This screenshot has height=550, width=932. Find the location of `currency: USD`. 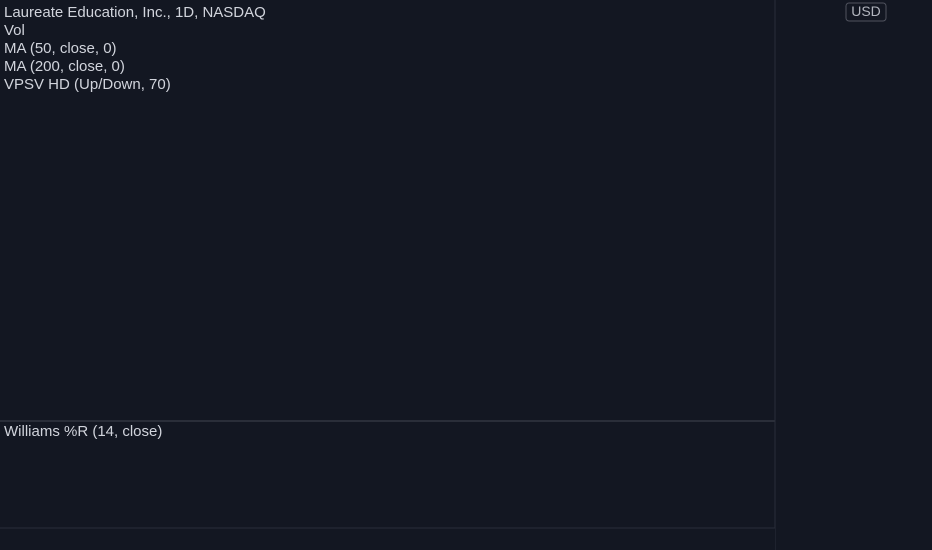

currency: USD is located at coordinates (866, 11).